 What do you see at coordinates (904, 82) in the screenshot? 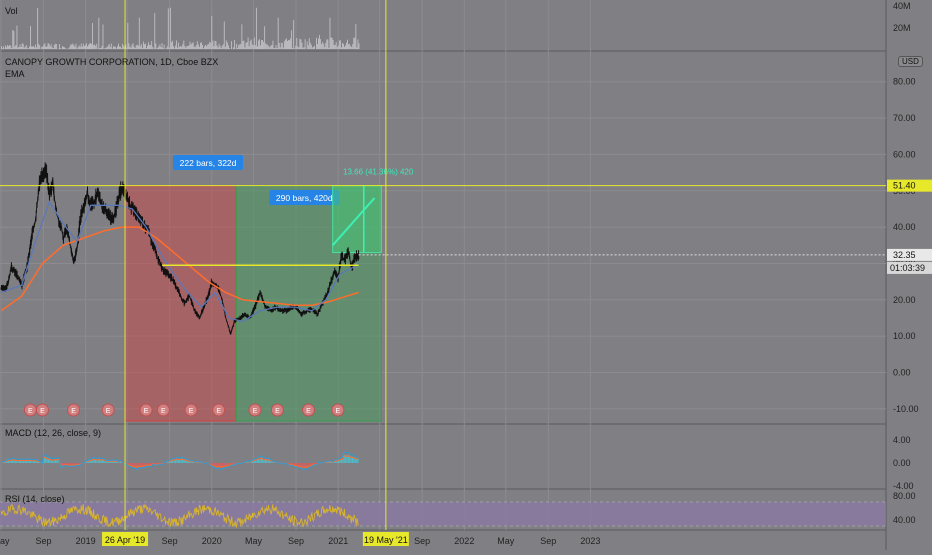
I see `y-tick-label: 80.00` at bounding box center [904, 82].